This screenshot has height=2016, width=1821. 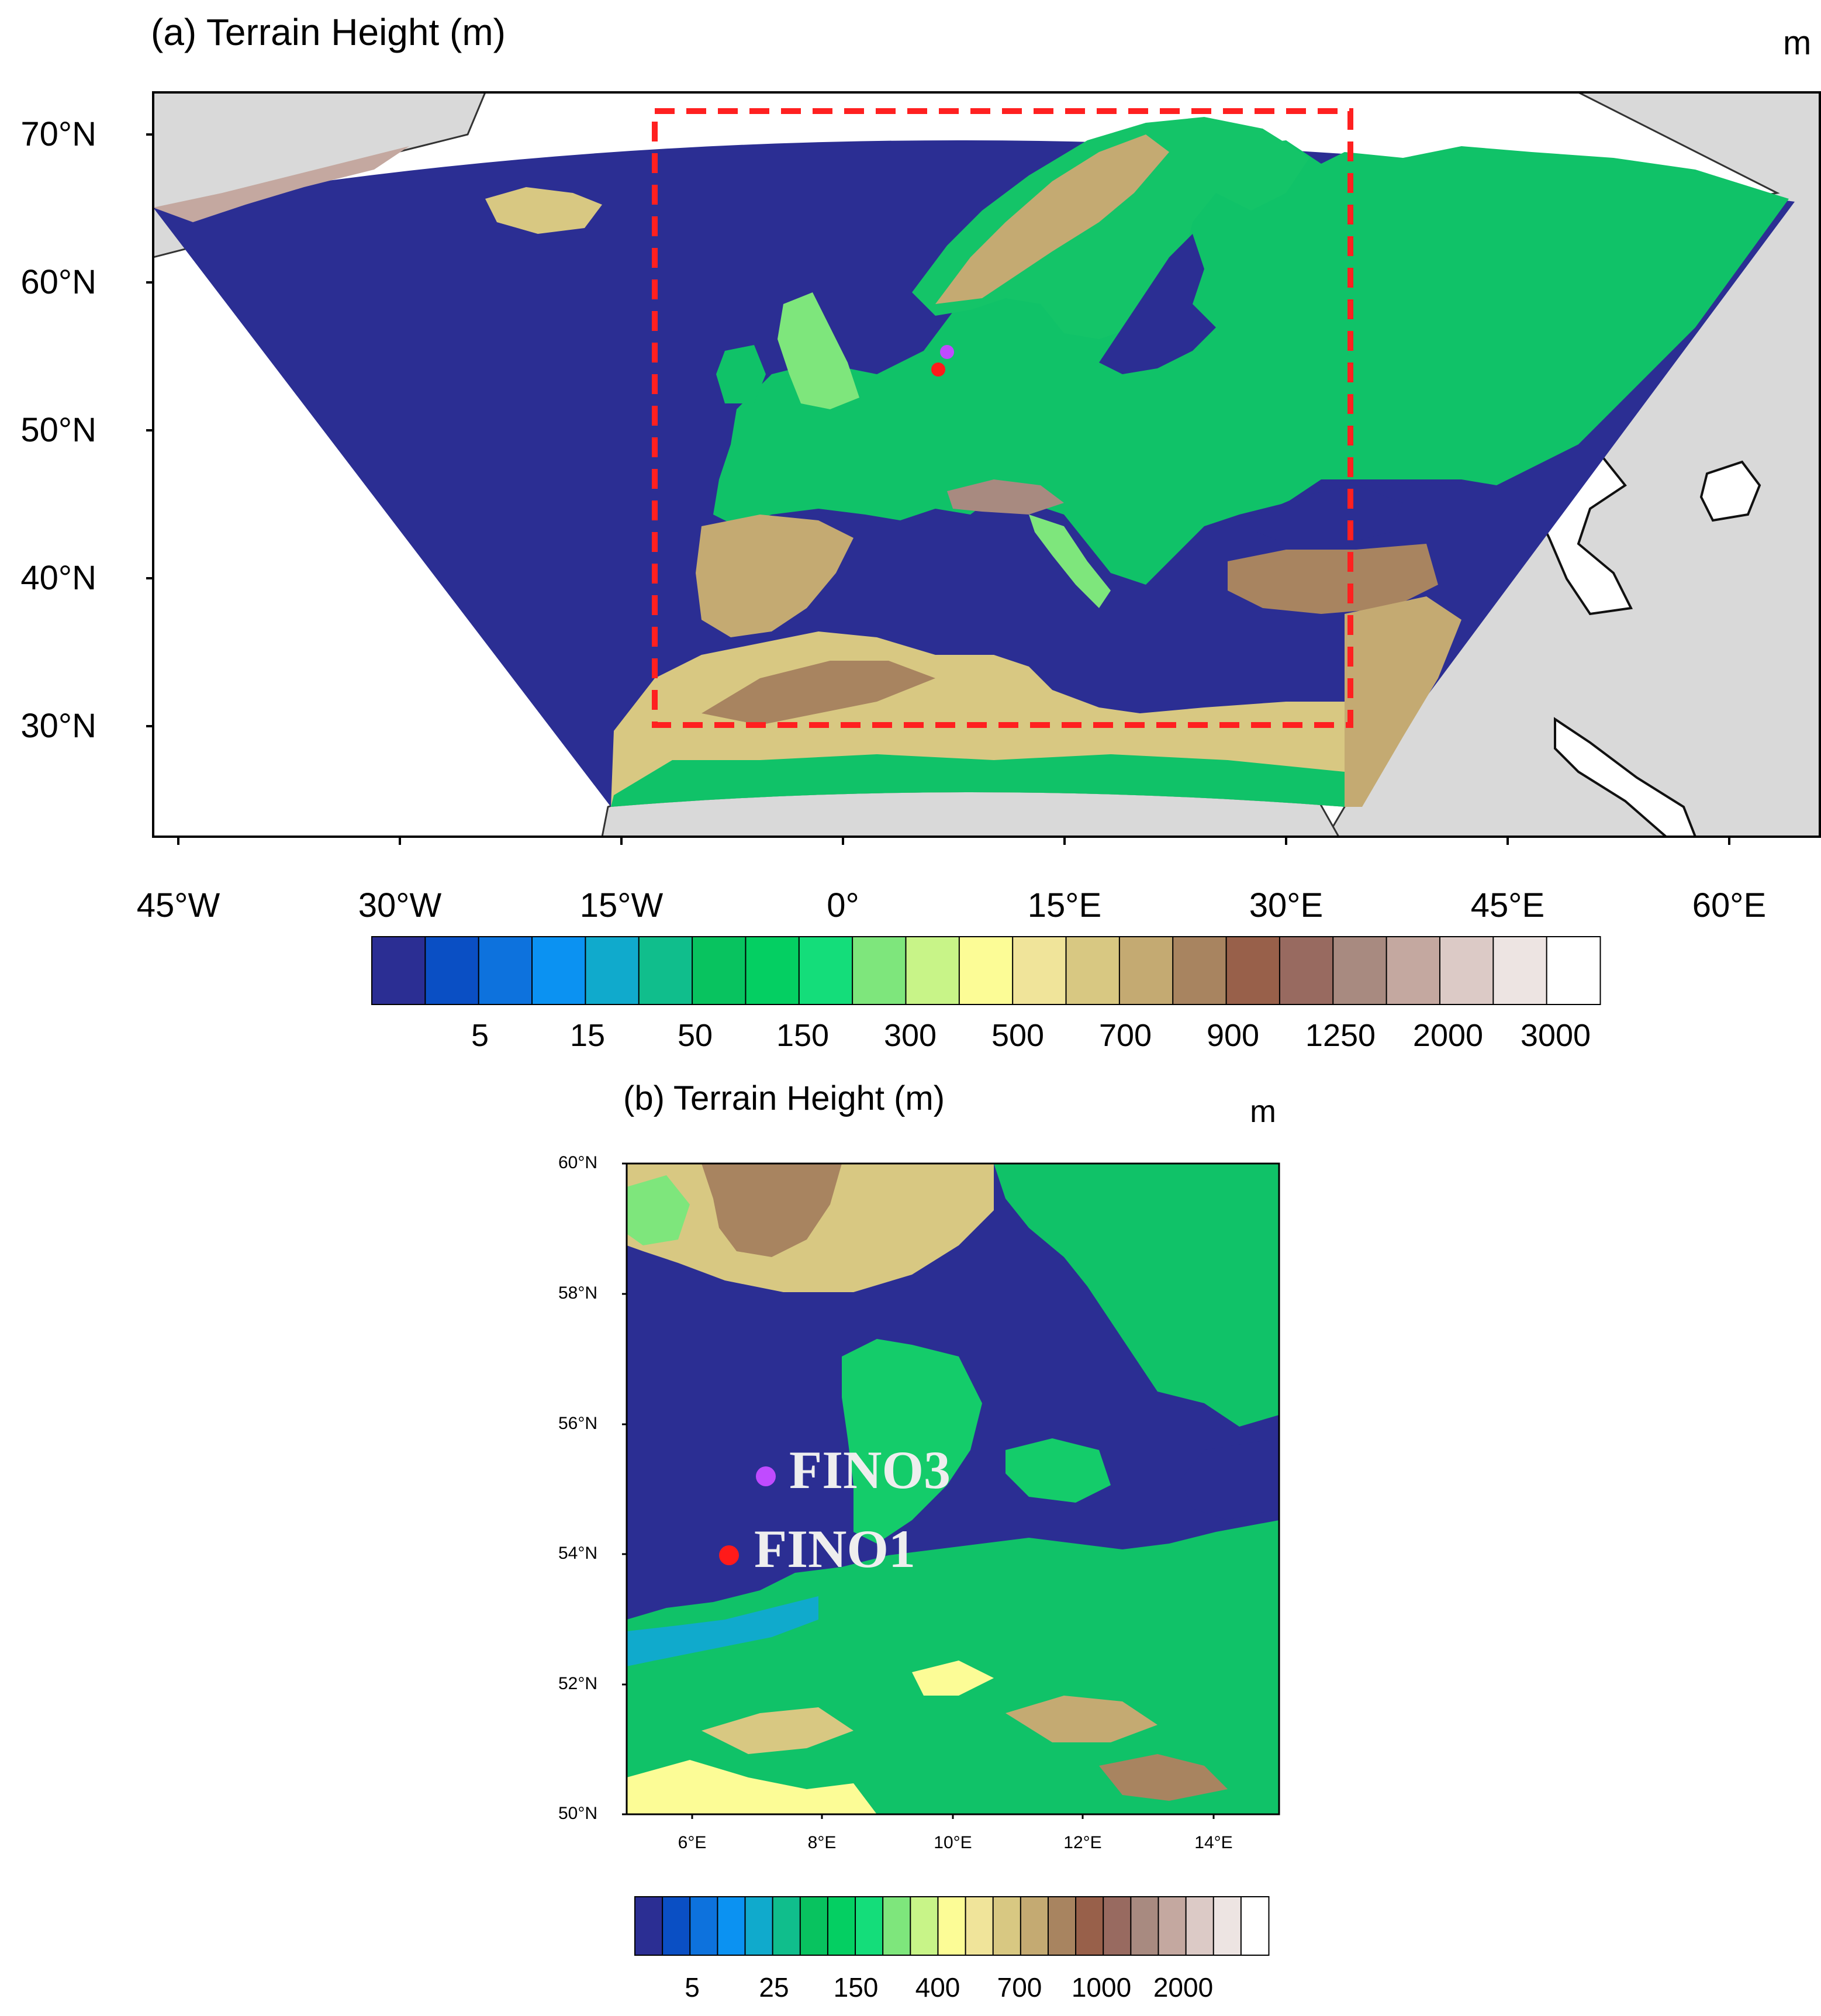 What do you see at coordinates (1730, 491) in the screenshot?
I see `aral-sea` at bounding box center [1730, 491].